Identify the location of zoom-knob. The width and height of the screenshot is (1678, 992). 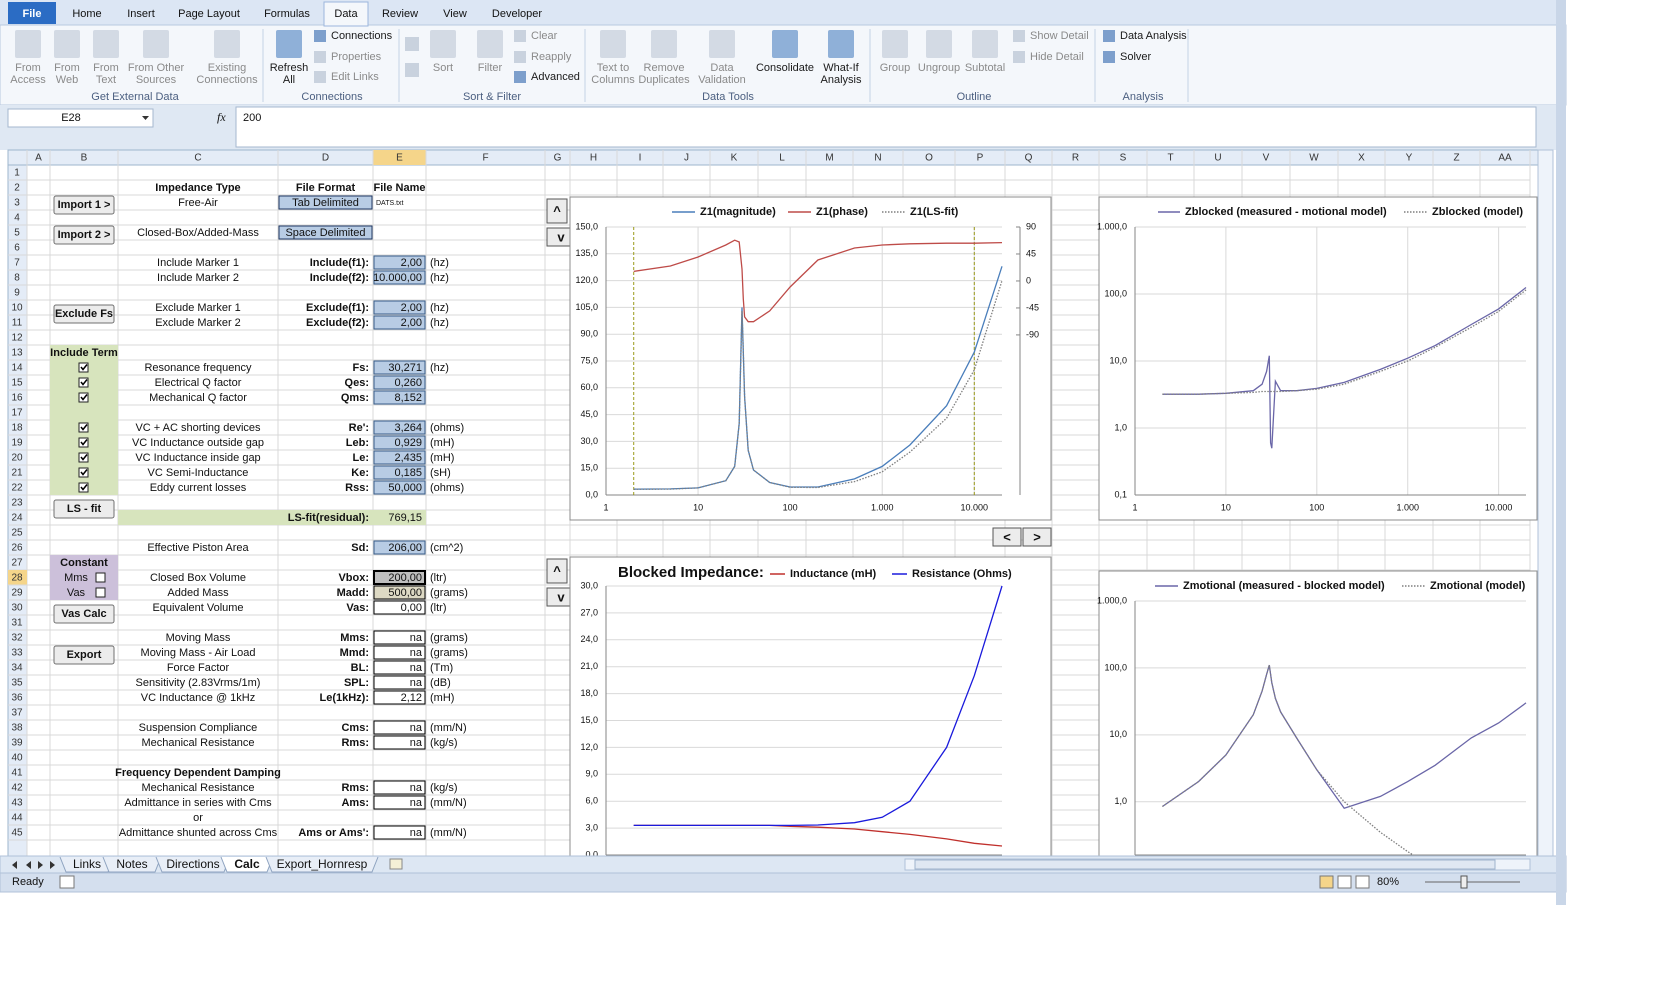
(1464, 882).